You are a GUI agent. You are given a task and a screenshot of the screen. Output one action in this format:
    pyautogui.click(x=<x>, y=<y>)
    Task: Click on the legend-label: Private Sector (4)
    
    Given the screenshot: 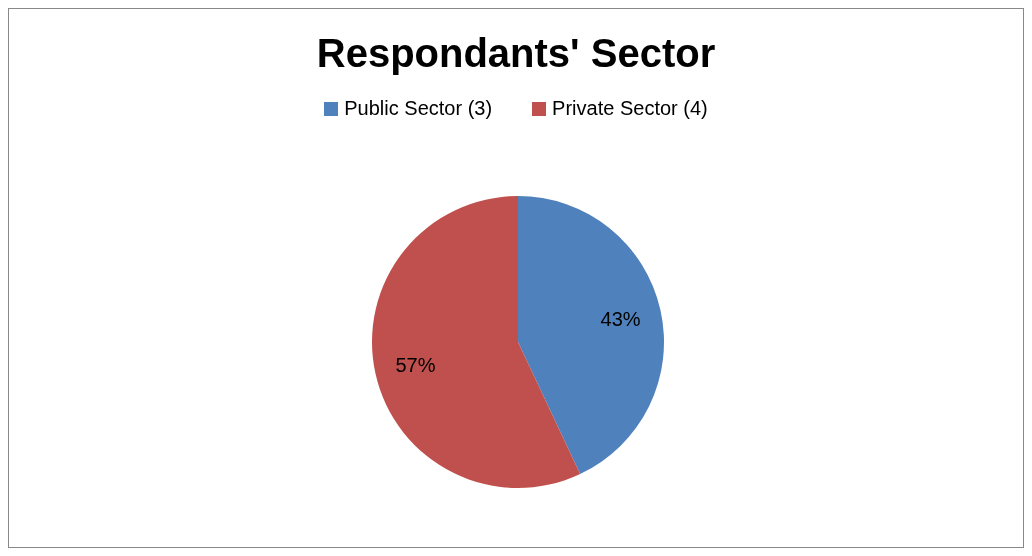 What is the action you would take?
    pyautogui.click(x=630, y=108)
    